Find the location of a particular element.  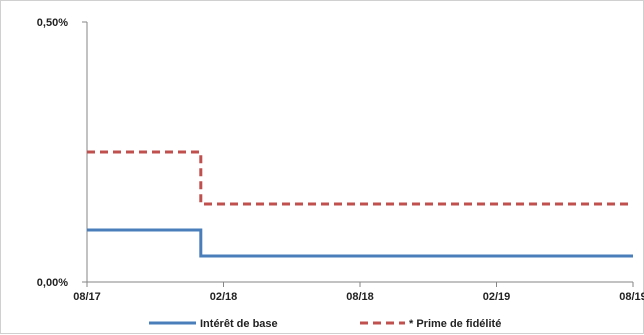

x-tick-label: 02/18 is located at coordinates (224, 297).